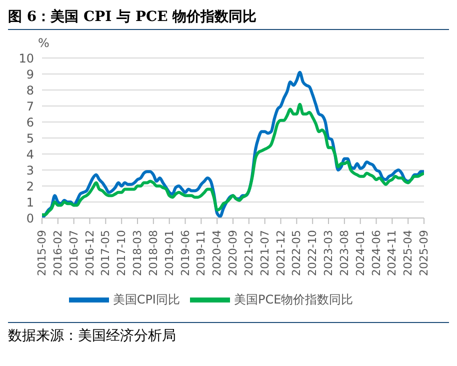  What do you see at coordinates (30, 154) in the screenshot?
I see `y-tick-label: 4` at bounding box center [30, 154].